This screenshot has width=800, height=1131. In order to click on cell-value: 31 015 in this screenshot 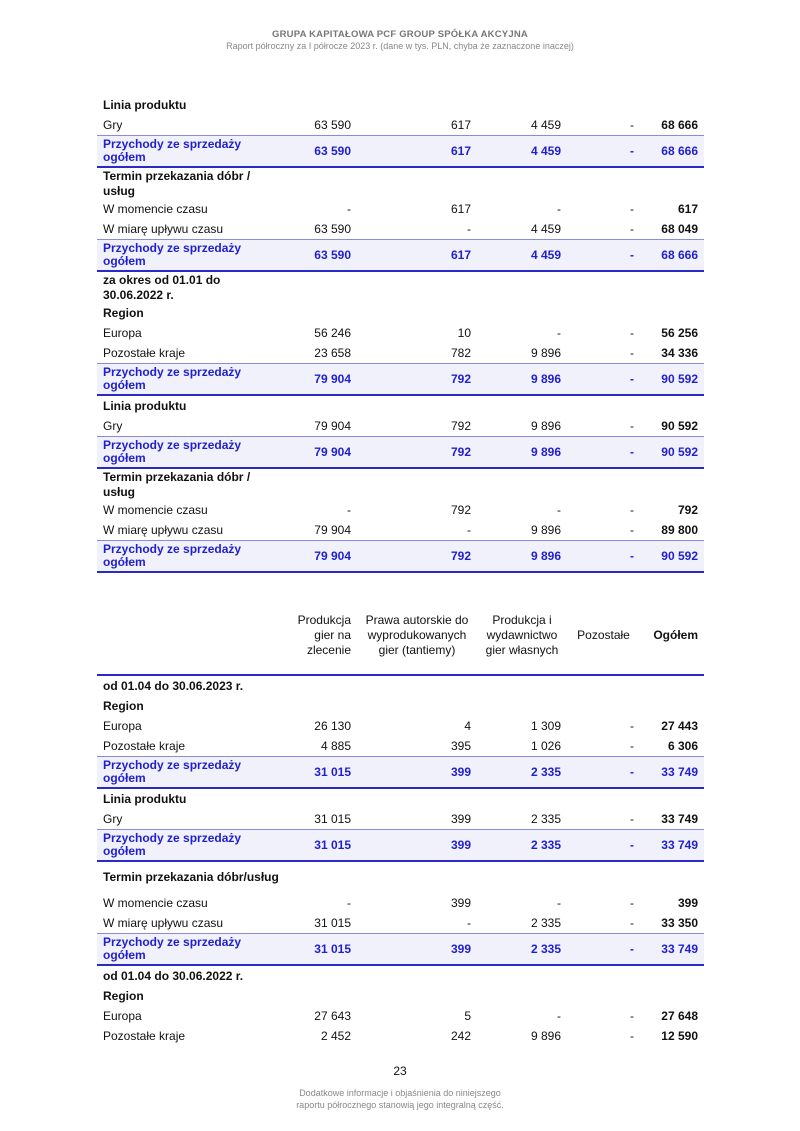, I will do `click(332, 819)`.